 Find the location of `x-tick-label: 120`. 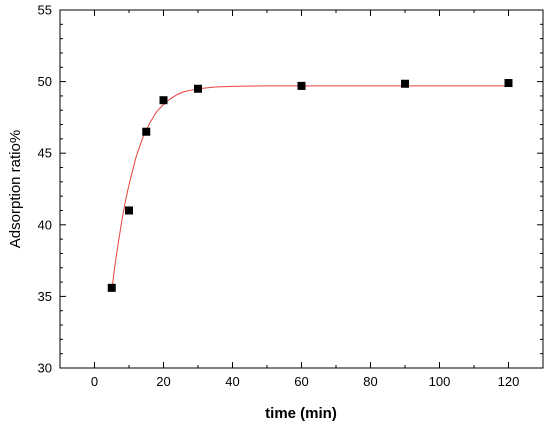

x-tick-label: 120 is located at coordinates (509, 381).